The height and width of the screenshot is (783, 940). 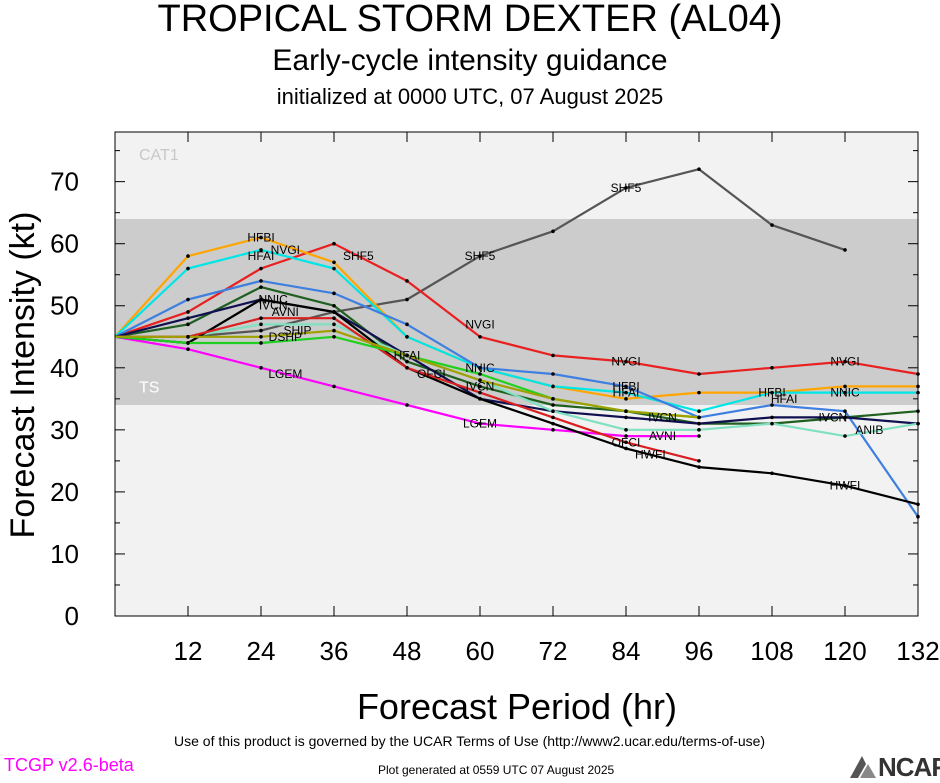 What do you see at coordinates (407, 651) in the screenshot?
I see `x-tick-label: 48` at bounding box center [407, 651].